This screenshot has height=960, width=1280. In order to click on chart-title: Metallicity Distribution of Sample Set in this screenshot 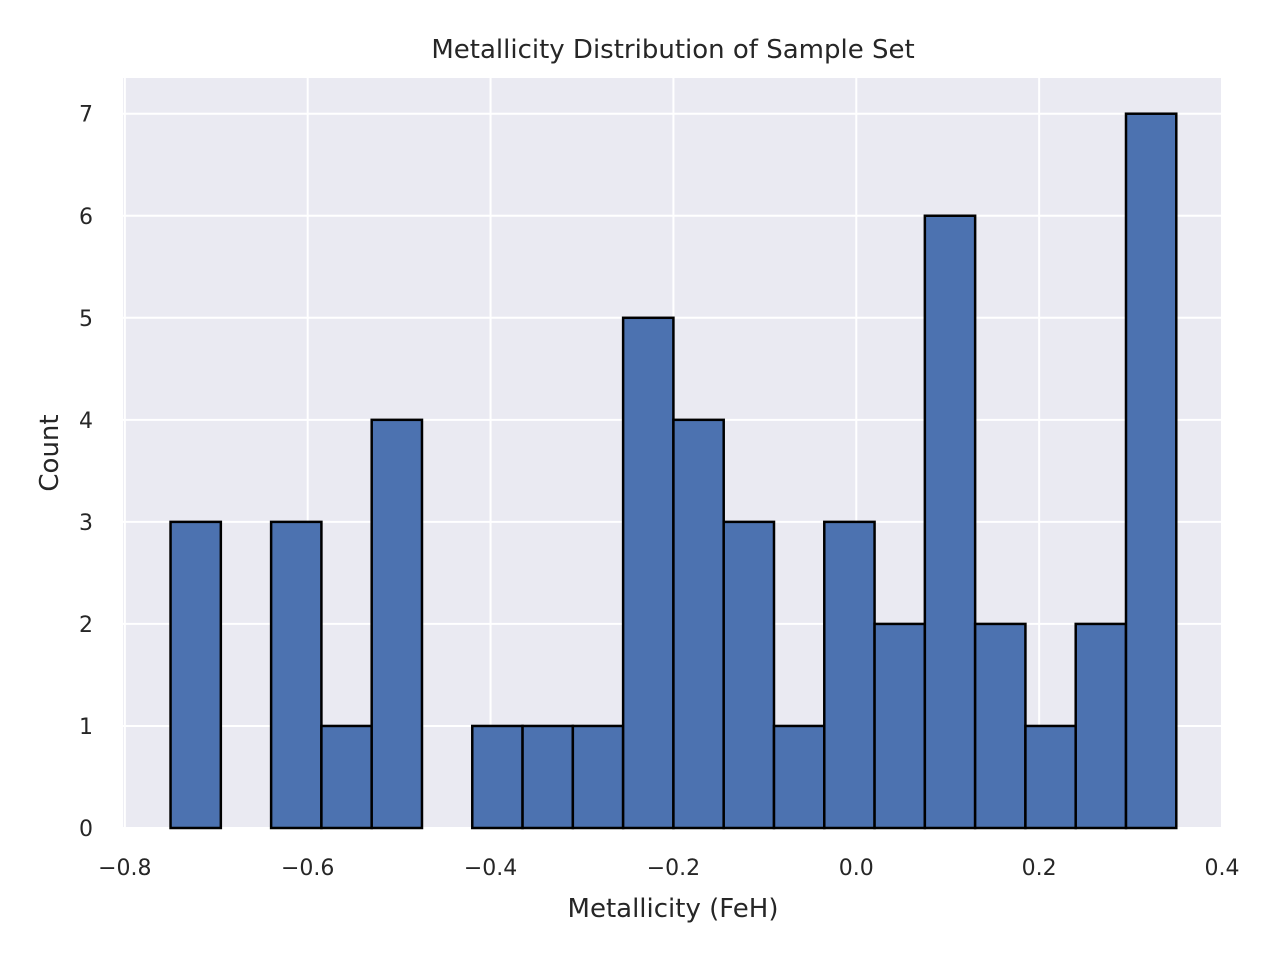, I will do `click(672, 50)`.